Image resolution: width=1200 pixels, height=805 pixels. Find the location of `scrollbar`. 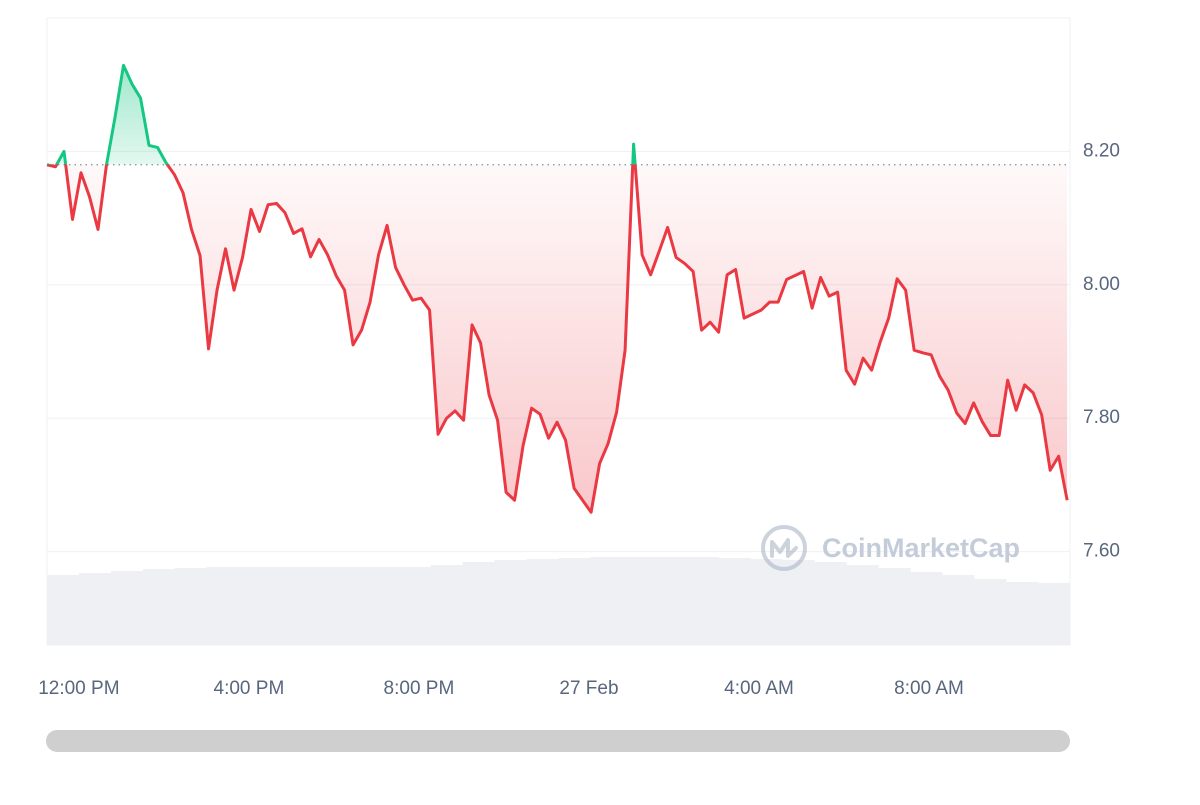

scrollbar is located at coordinates (558, 741).